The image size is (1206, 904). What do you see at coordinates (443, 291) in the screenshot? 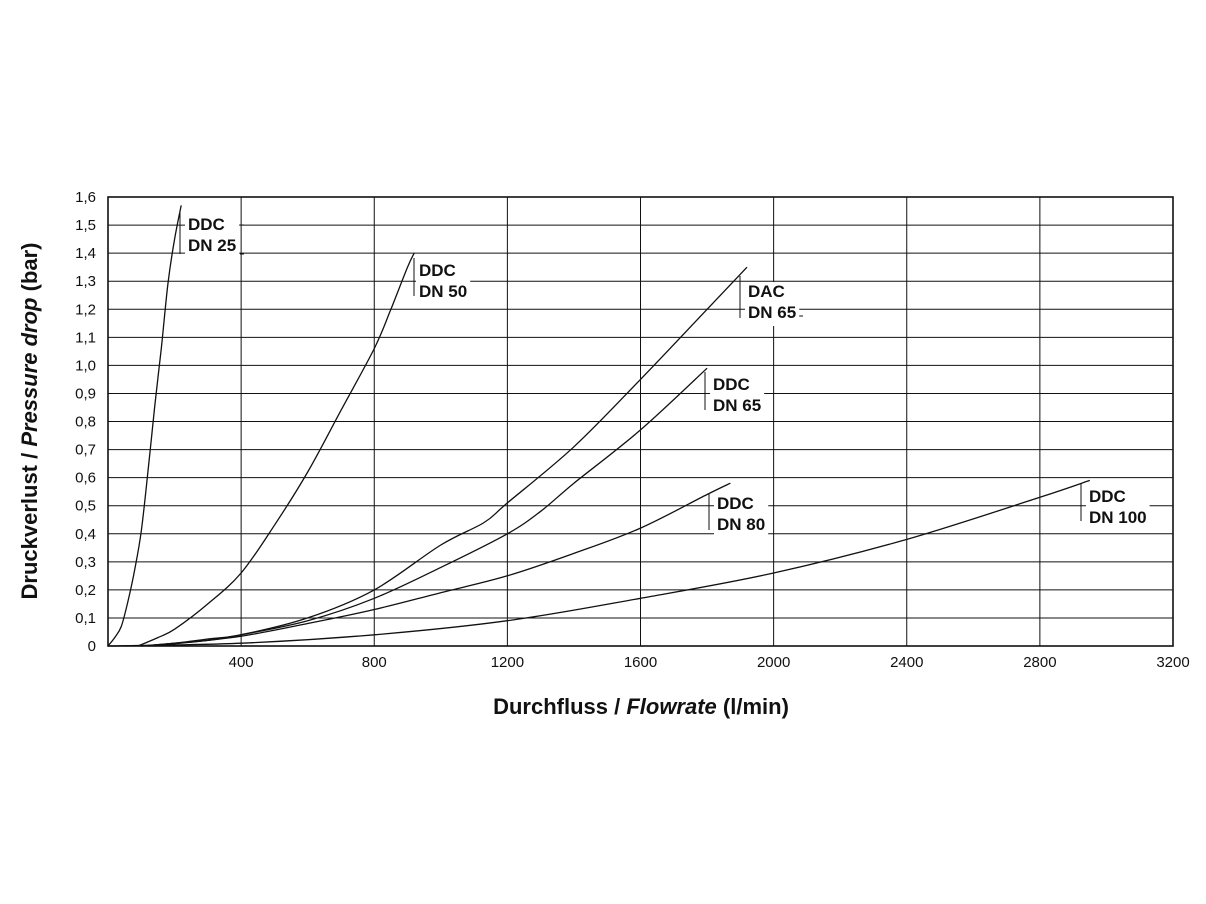
I see `series-label-ddc-dn50-line2: DN 50` at bounding box center [443, 291].